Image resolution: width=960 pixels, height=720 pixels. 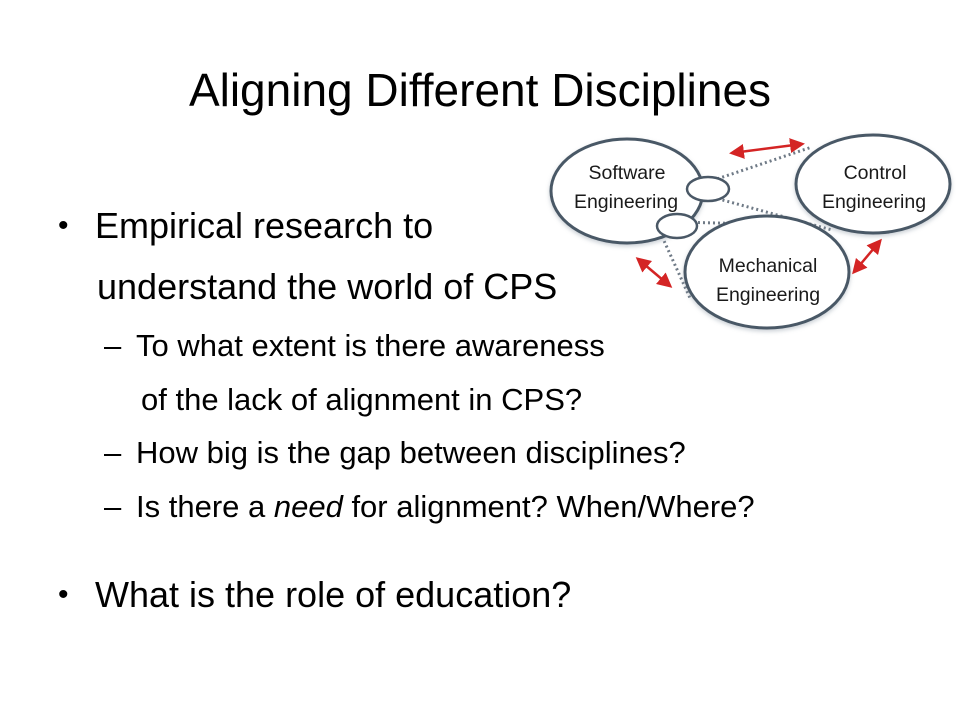 What do you see at coordinates (768, 266) in the screenshot?
I see `mechanical-label-line-1: Mechanical` at bounding box center [768, 266].